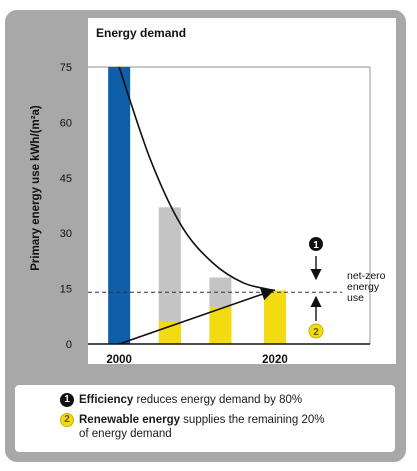 This screenshot has width=417, height=471. I want to click on net-zero-label-line: energy, so click(363, 287).